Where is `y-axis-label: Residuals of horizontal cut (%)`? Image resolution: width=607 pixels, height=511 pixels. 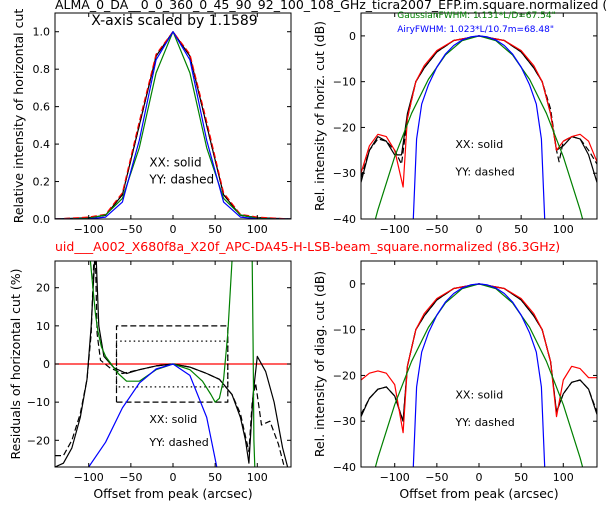
y-axis-label: Residuals of horizontal cut (%) is located at coordinates (15, 364).